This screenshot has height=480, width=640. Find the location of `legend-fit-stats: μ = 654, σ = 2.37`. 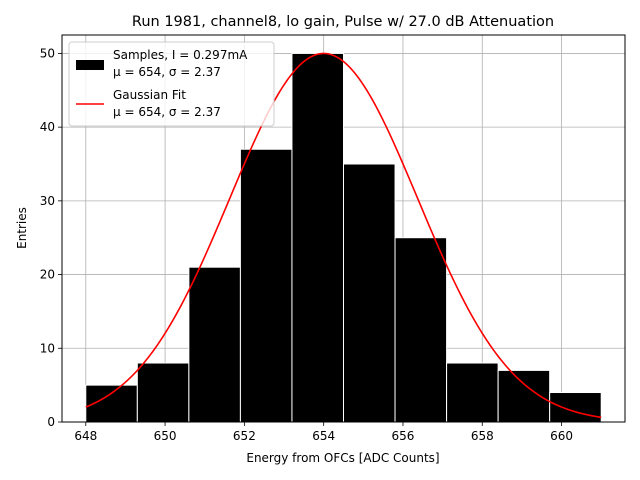

legend-fit-stats: μ = 654, σ = 2.37 is located at coordinates (167, 112).